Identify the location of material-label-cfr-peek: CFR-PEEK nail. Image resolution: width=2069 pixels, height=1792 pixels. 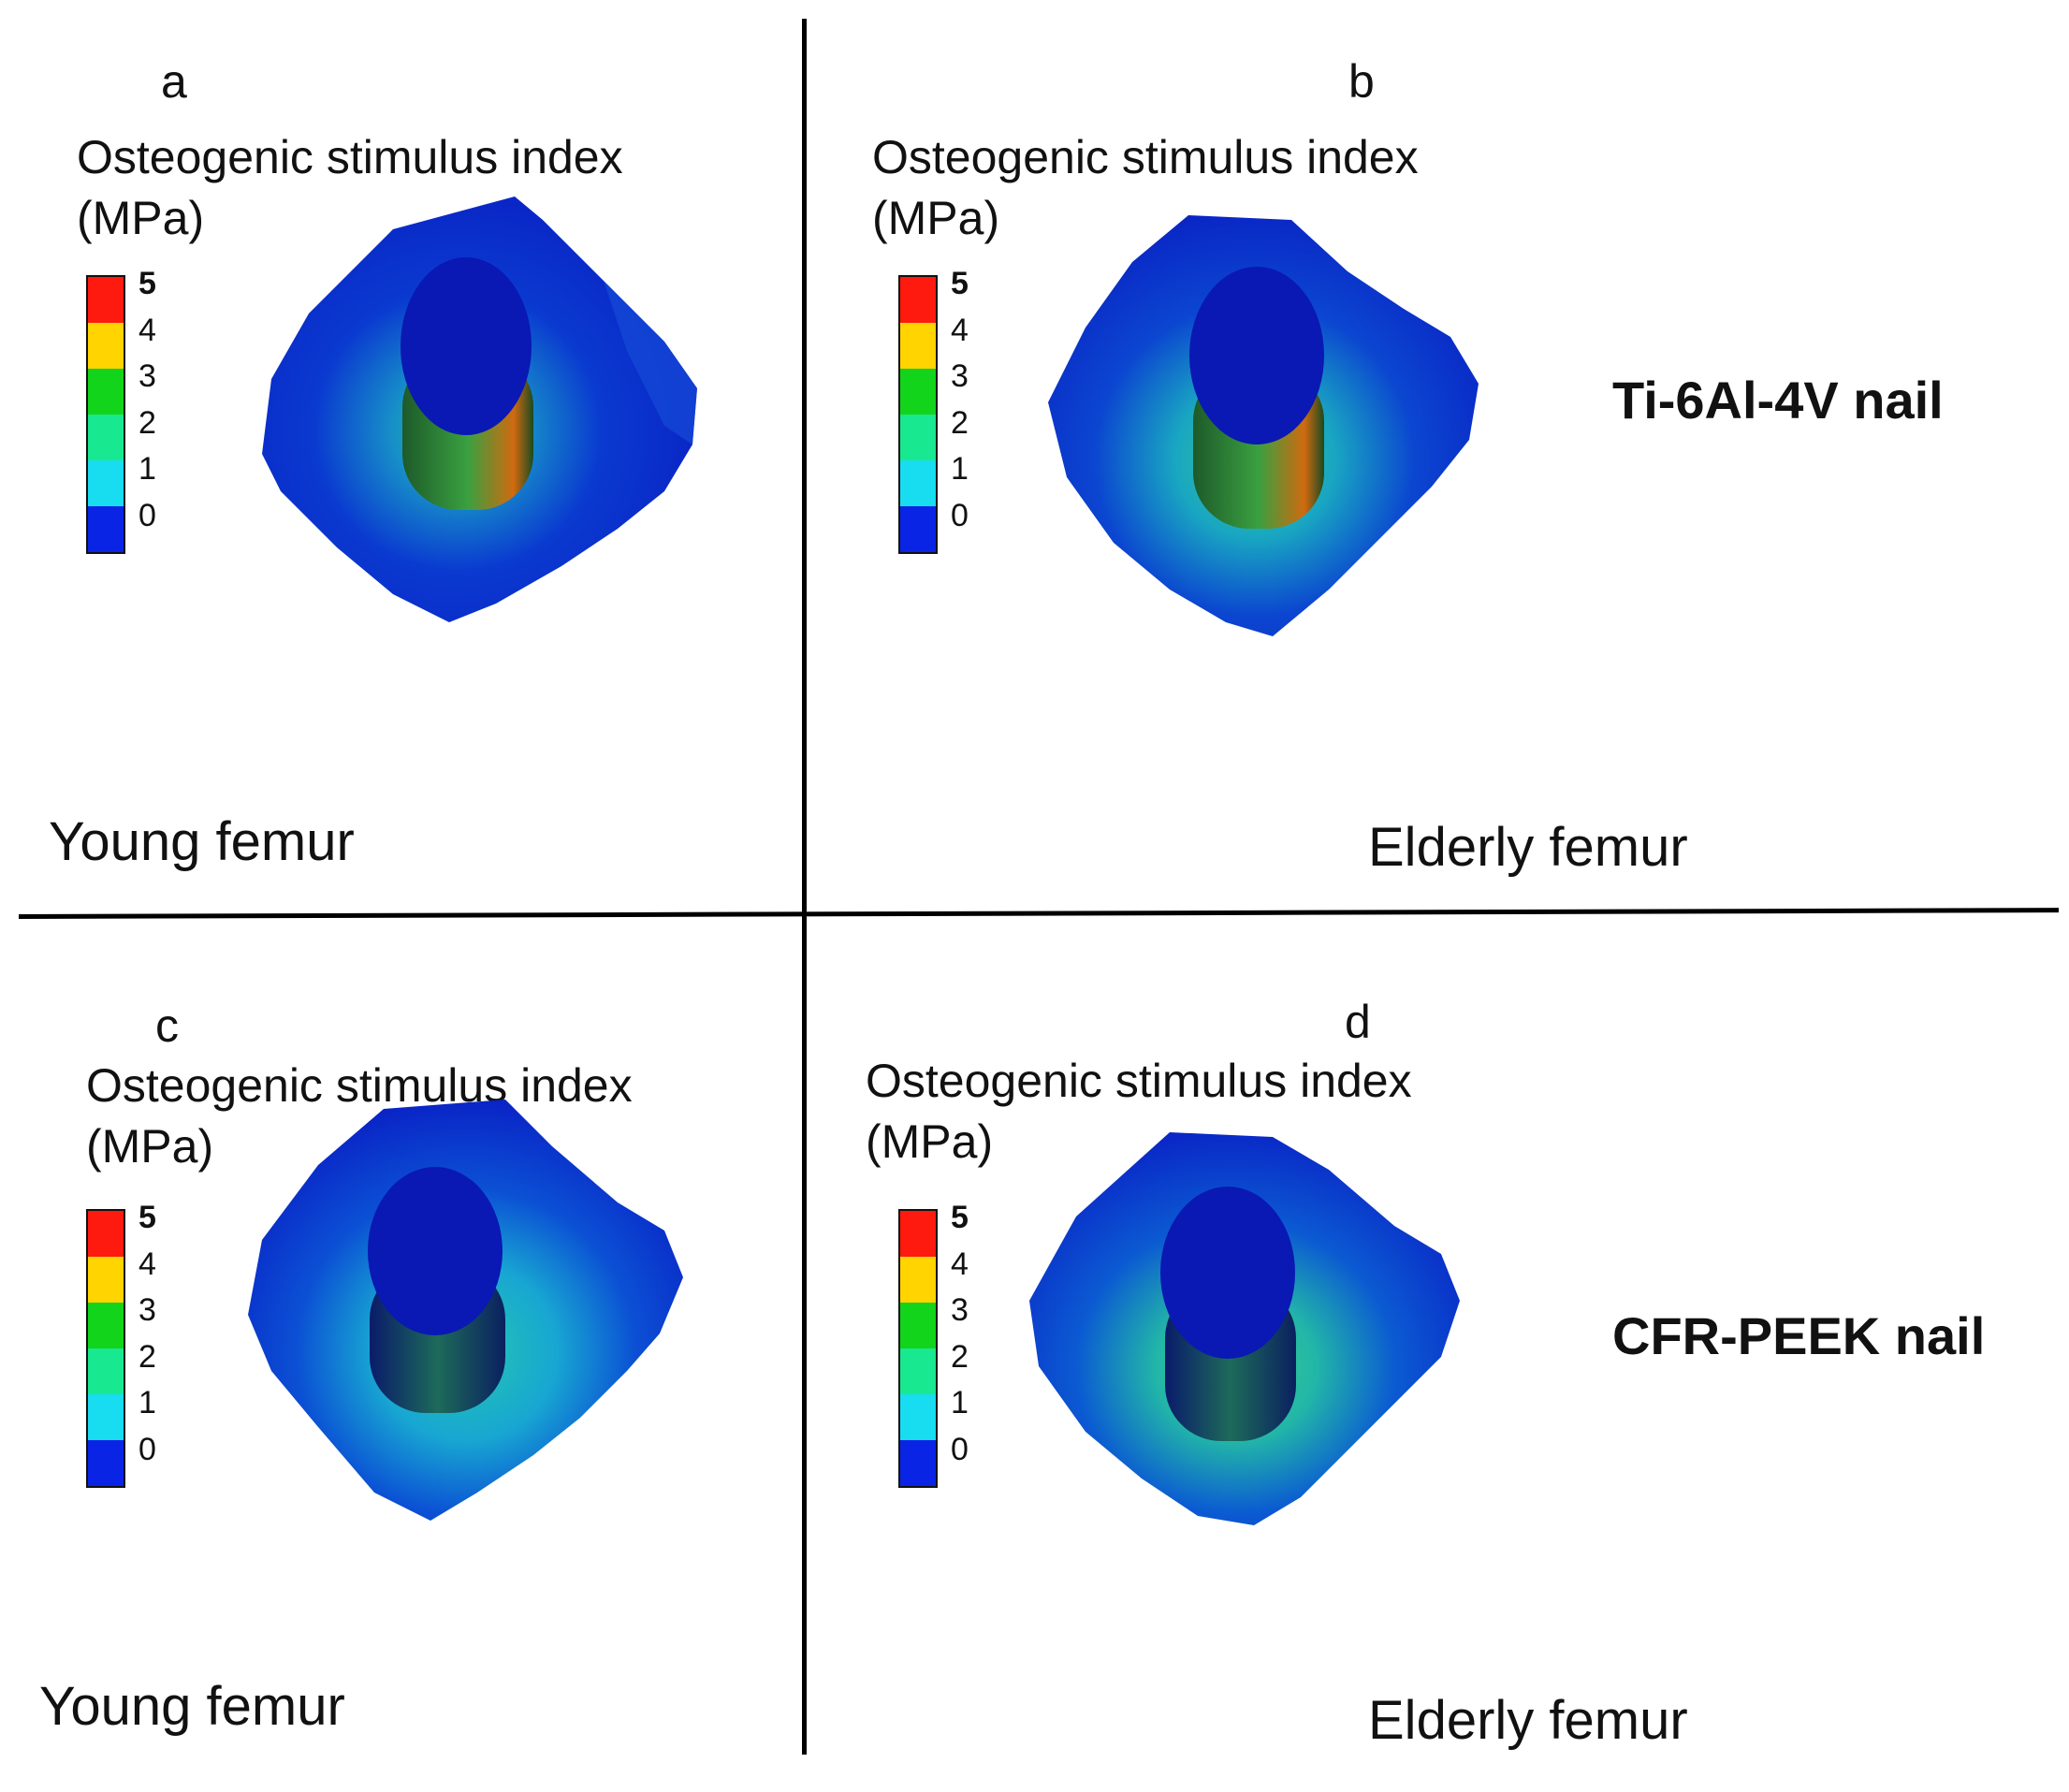
(1799, 1335).